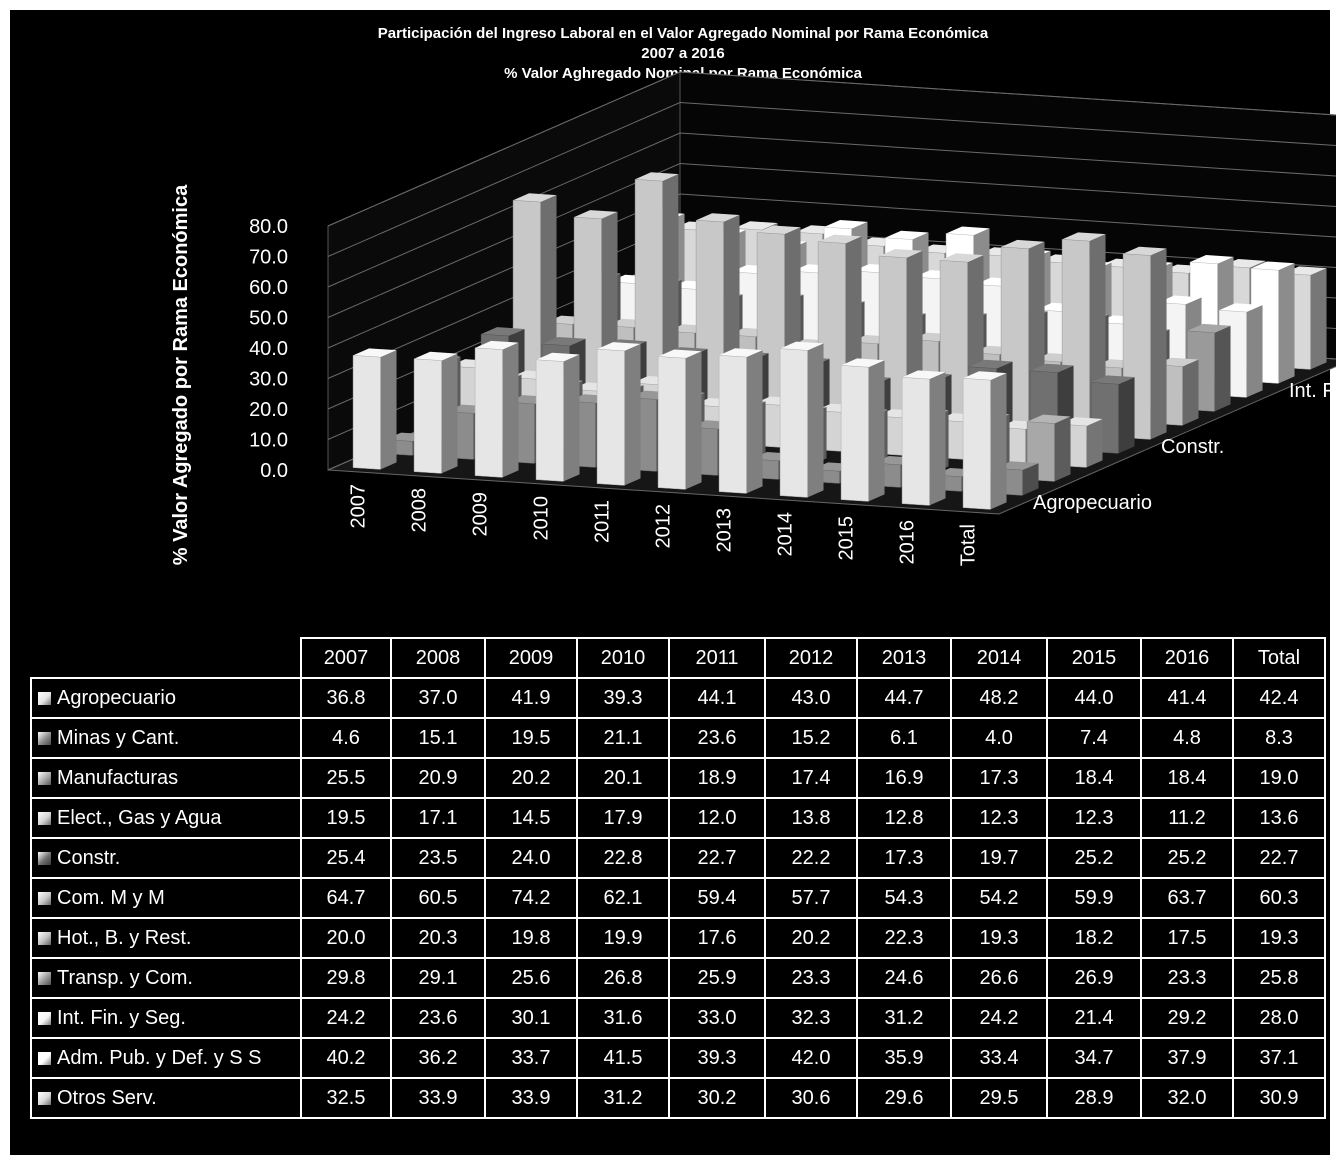 Image resolution: width=1336 pixels, height=1161 pixels. Describe the element at coordinates (1279, 738) in the screenshot. I see `table-cell: 8.3` at that location.